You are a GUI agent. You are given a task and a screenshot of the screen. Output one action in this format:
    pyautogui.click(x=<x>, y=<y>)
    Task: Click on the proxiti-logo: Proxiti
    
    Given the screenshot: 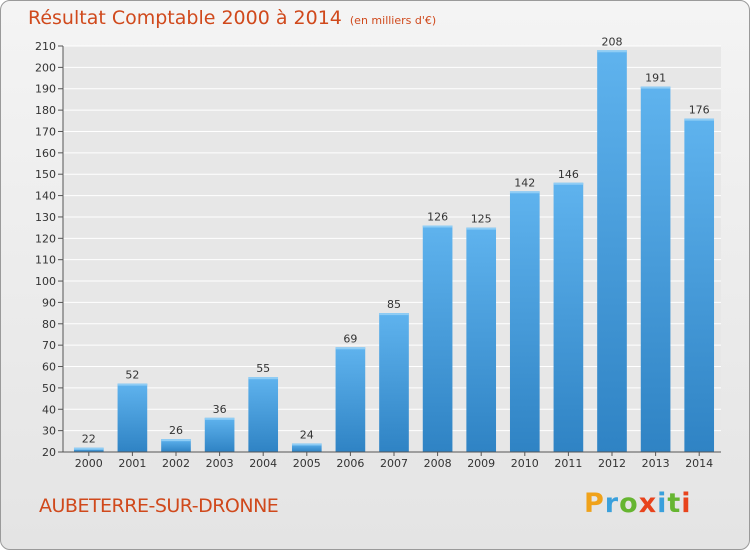 What is the action you would take?
    pyautogui.click(x=638, y=503)
    